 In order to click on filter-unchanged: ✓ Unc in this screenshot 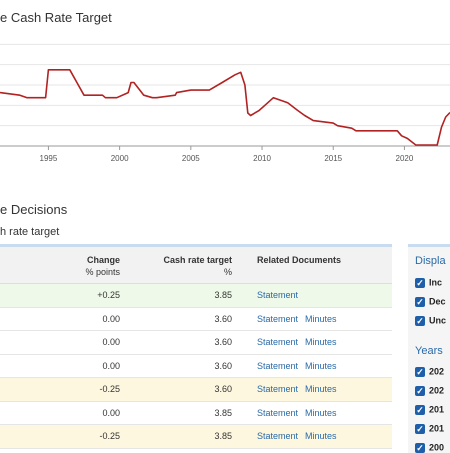, I will do `click(430, 321)`.